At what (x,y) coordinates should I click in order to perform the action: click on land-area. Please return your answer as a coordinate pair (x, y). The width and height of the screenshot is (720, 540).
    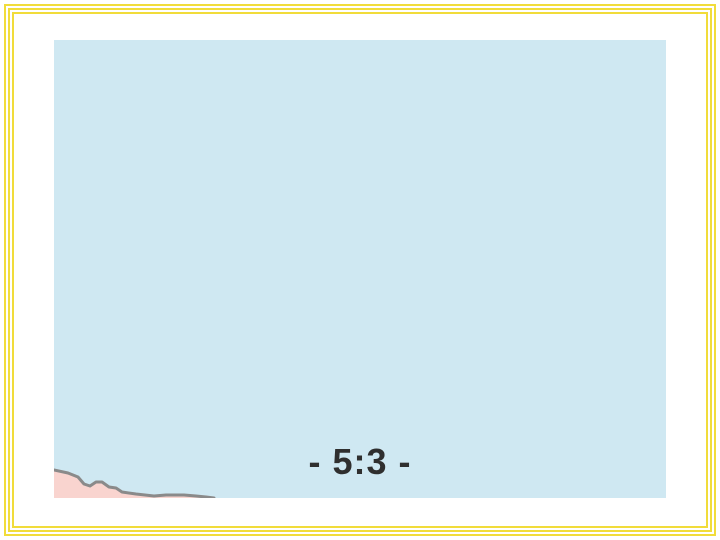
    Looking at the image, I should click on (134, 484).